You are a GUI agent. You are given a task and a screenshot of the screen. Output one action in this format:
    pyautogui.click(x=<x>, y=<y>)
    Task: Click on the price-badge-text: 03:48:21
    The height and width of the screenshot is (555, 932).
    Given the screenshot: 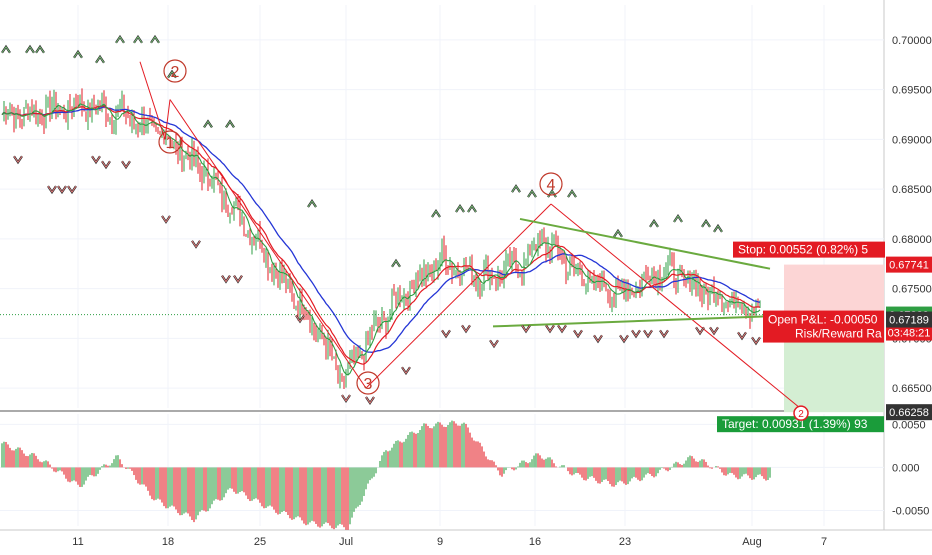 What is the action you would take?
    pyautogui.click(x=909, y=334)
    